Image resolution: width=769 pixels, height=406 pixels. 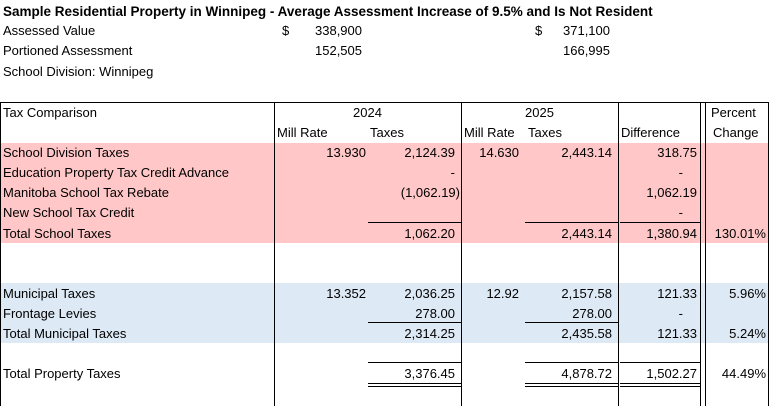 What do you see at coordinates (586, 50) in the screenshot?
I see `portioned-assessment-2025: 166,995` at bounding box center [586, 50].